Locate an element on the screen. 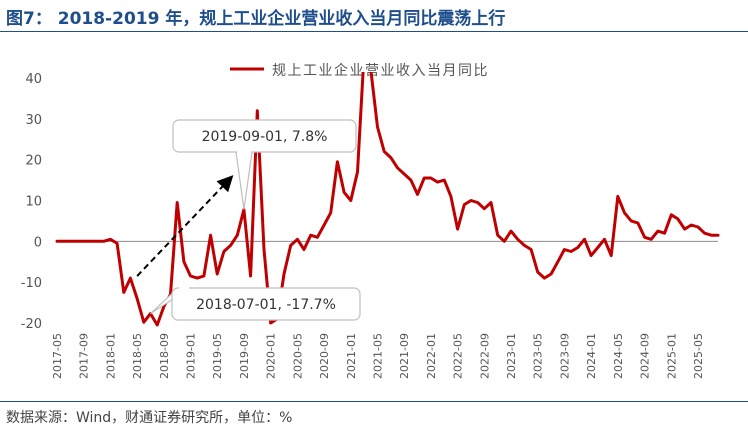 Image resolution: width=748 pixels, height=433 pixels. legend-label: 规上工业企业营业收入当月同比 is located at coordinates (380, 70).